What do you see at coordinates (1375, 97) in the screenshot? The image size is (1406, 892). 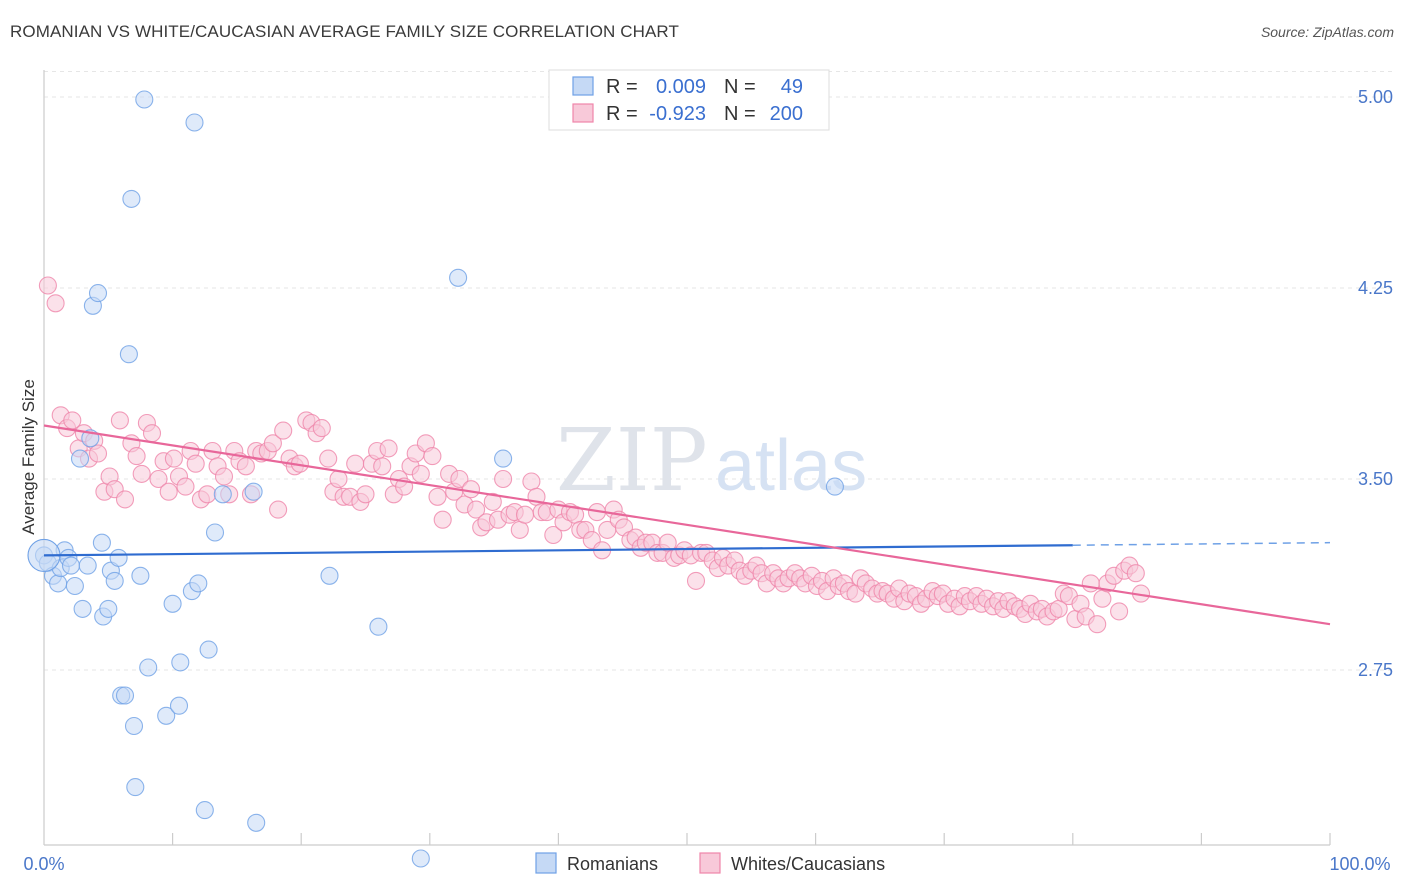 I see `y-tick-label: 5.00` at bounding box center [1375, 97].